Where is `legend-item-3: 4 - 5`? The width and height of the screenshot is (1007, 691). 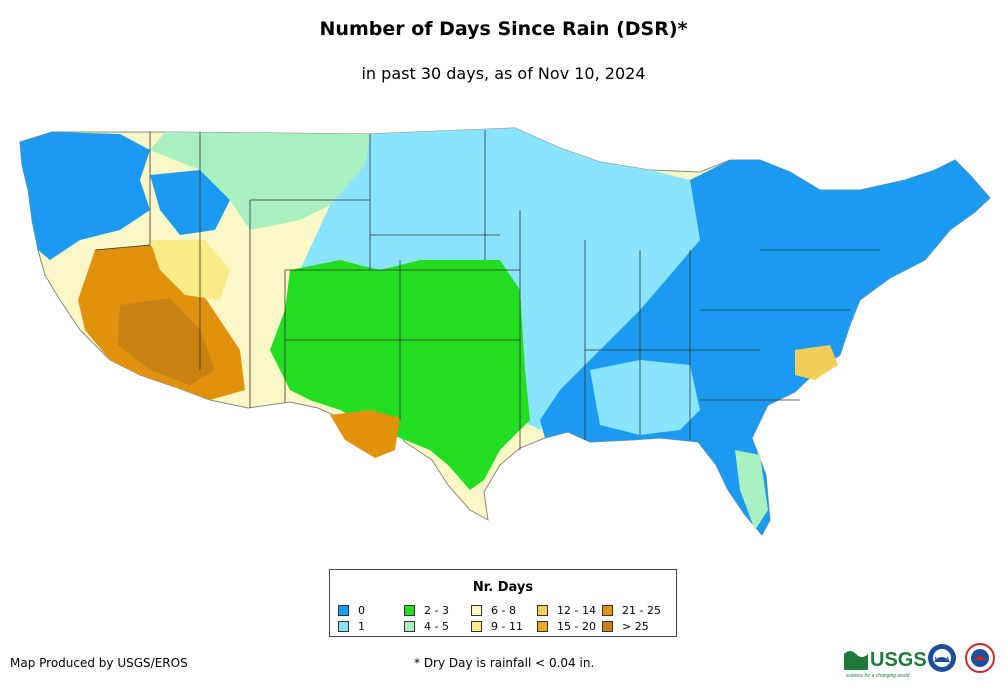 legend-item-3: 4 - 5 is located at coordinates (426, 626).